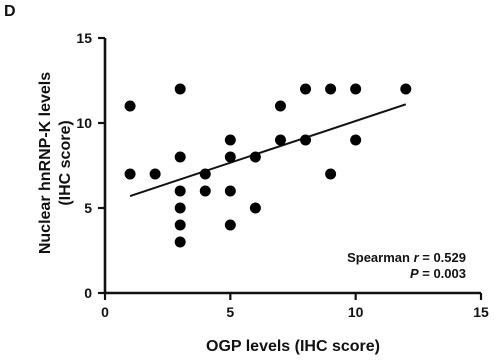  I want to click on x-axis-title: OGP levels (IHC score), so click(293, 346).